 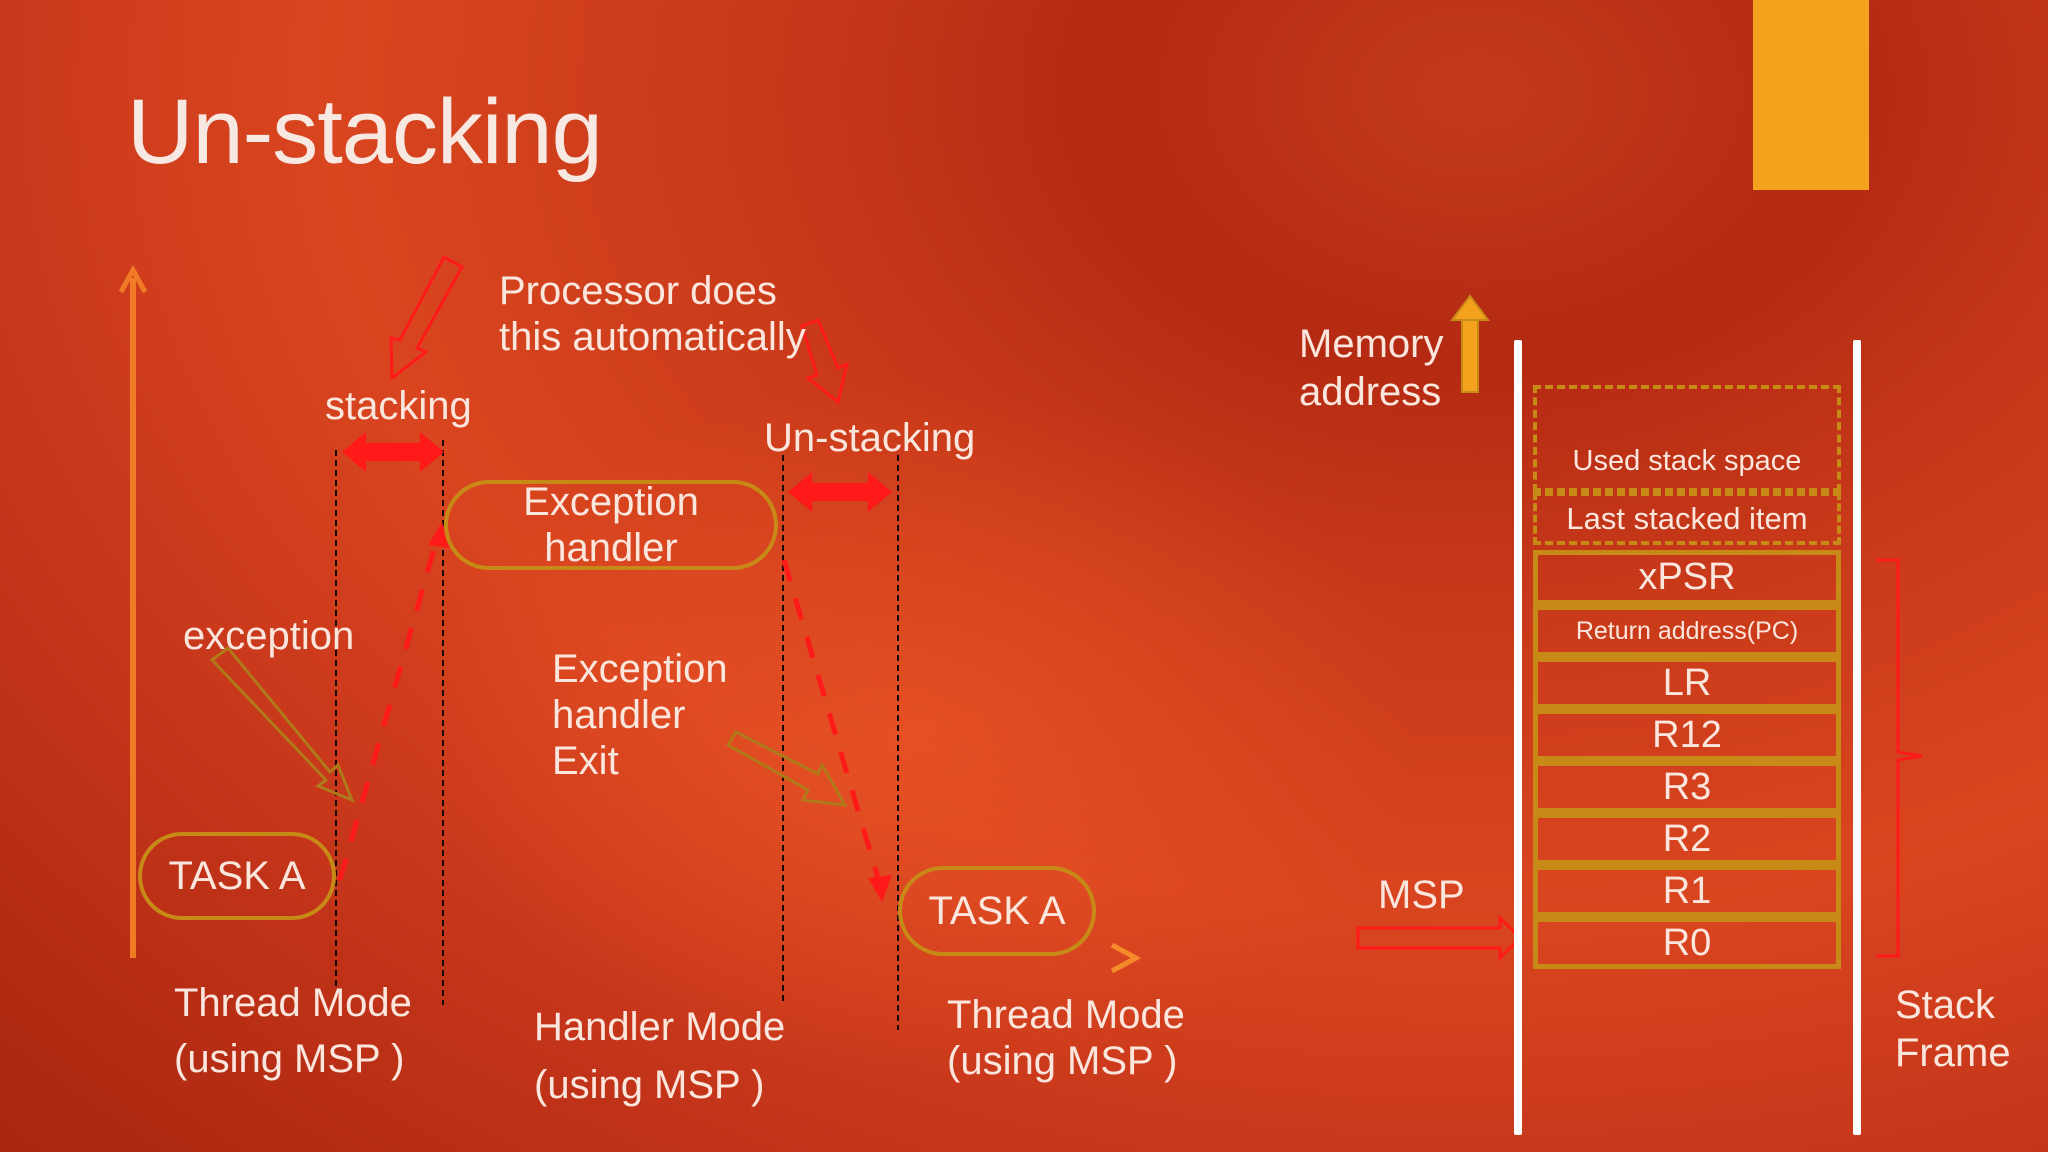 I want to click on task-a-left-box: TASK A, so click(x=237, y=876).